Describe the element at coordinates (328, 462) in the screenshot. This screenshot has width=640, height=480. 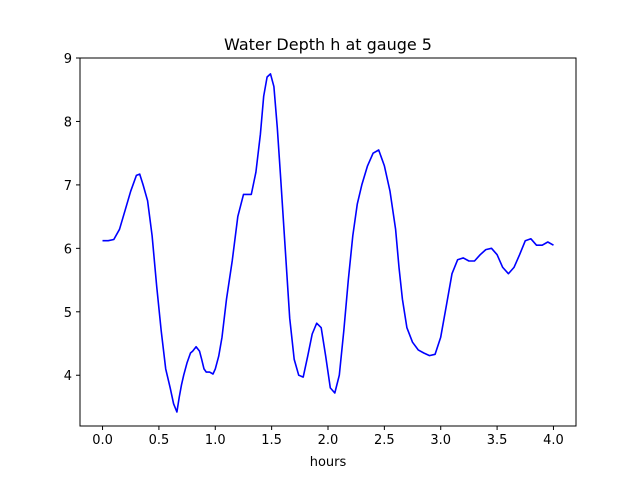
I see `x-axis-label: hours` at that location.